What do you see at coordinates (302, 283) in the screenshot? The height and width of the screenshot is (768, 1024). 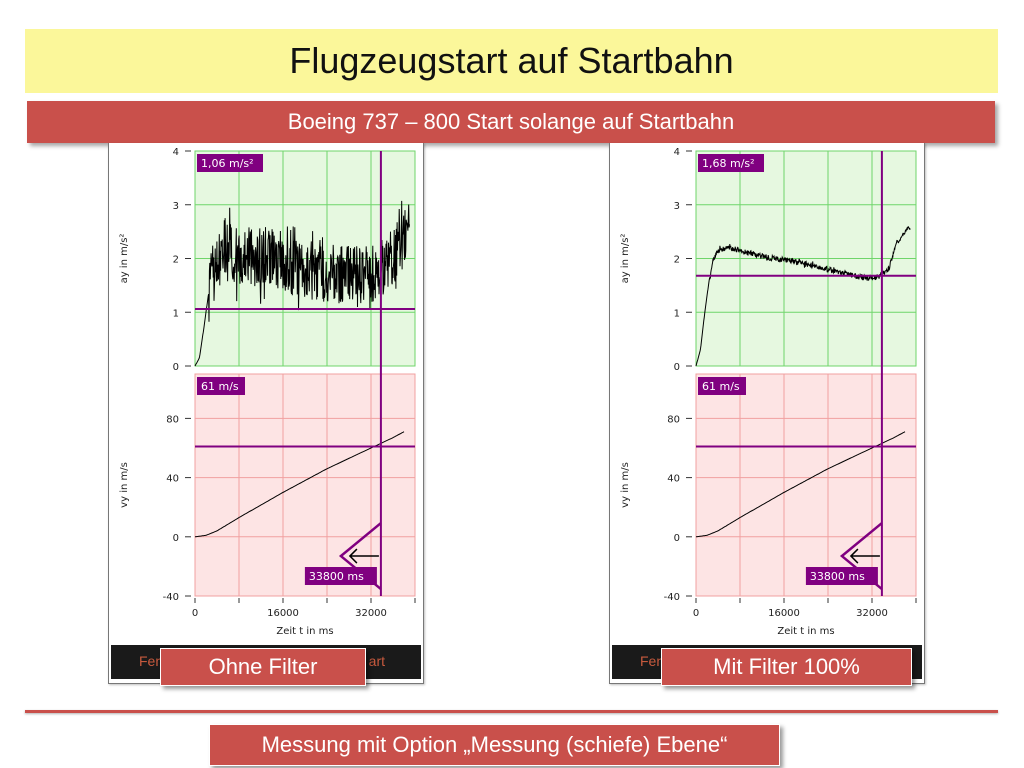 I see `acc-series-line` at bounding box center [302, 283].